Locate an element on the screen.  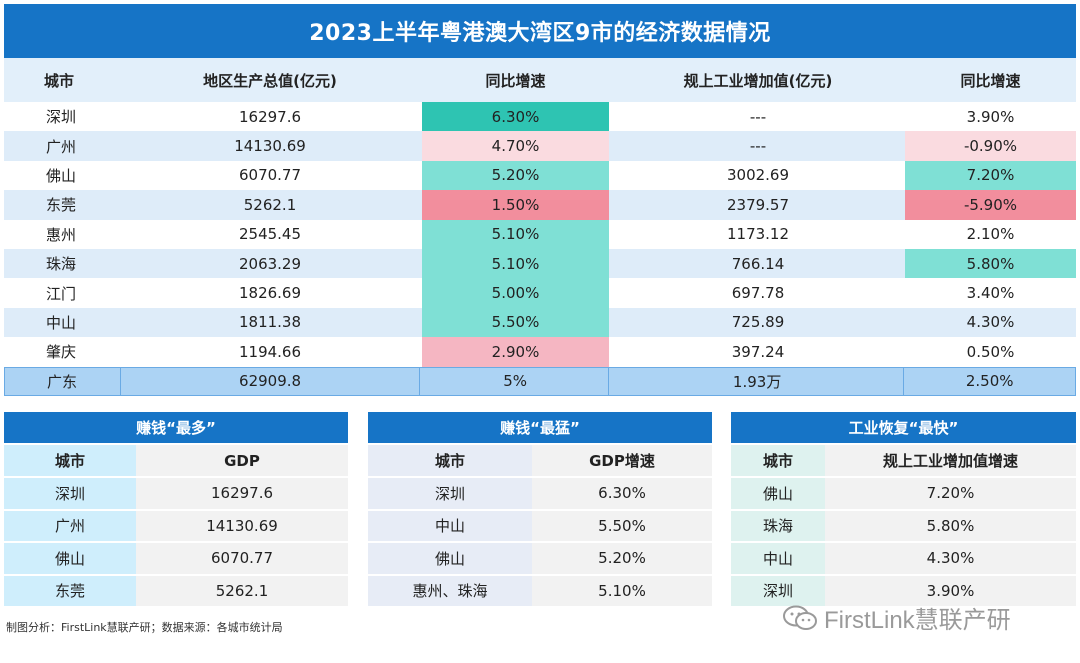
sub-table-row: 佛山 7.20% is located at coordinates (903, 493).